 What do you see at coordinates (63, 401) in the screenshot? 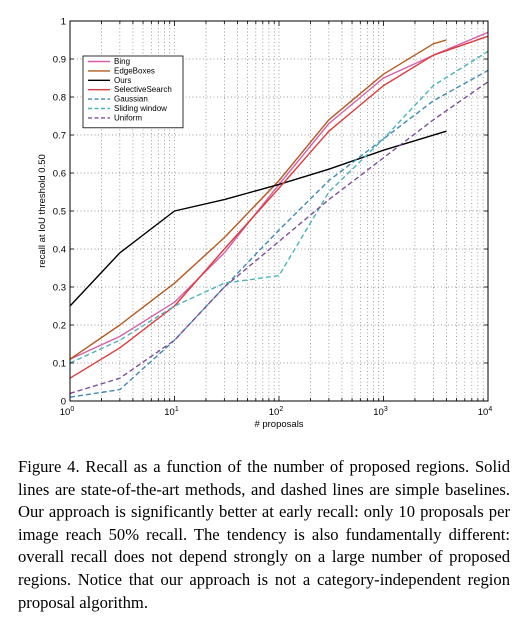
I see `y-tick-label: 0` at bounding box center [63, 401].